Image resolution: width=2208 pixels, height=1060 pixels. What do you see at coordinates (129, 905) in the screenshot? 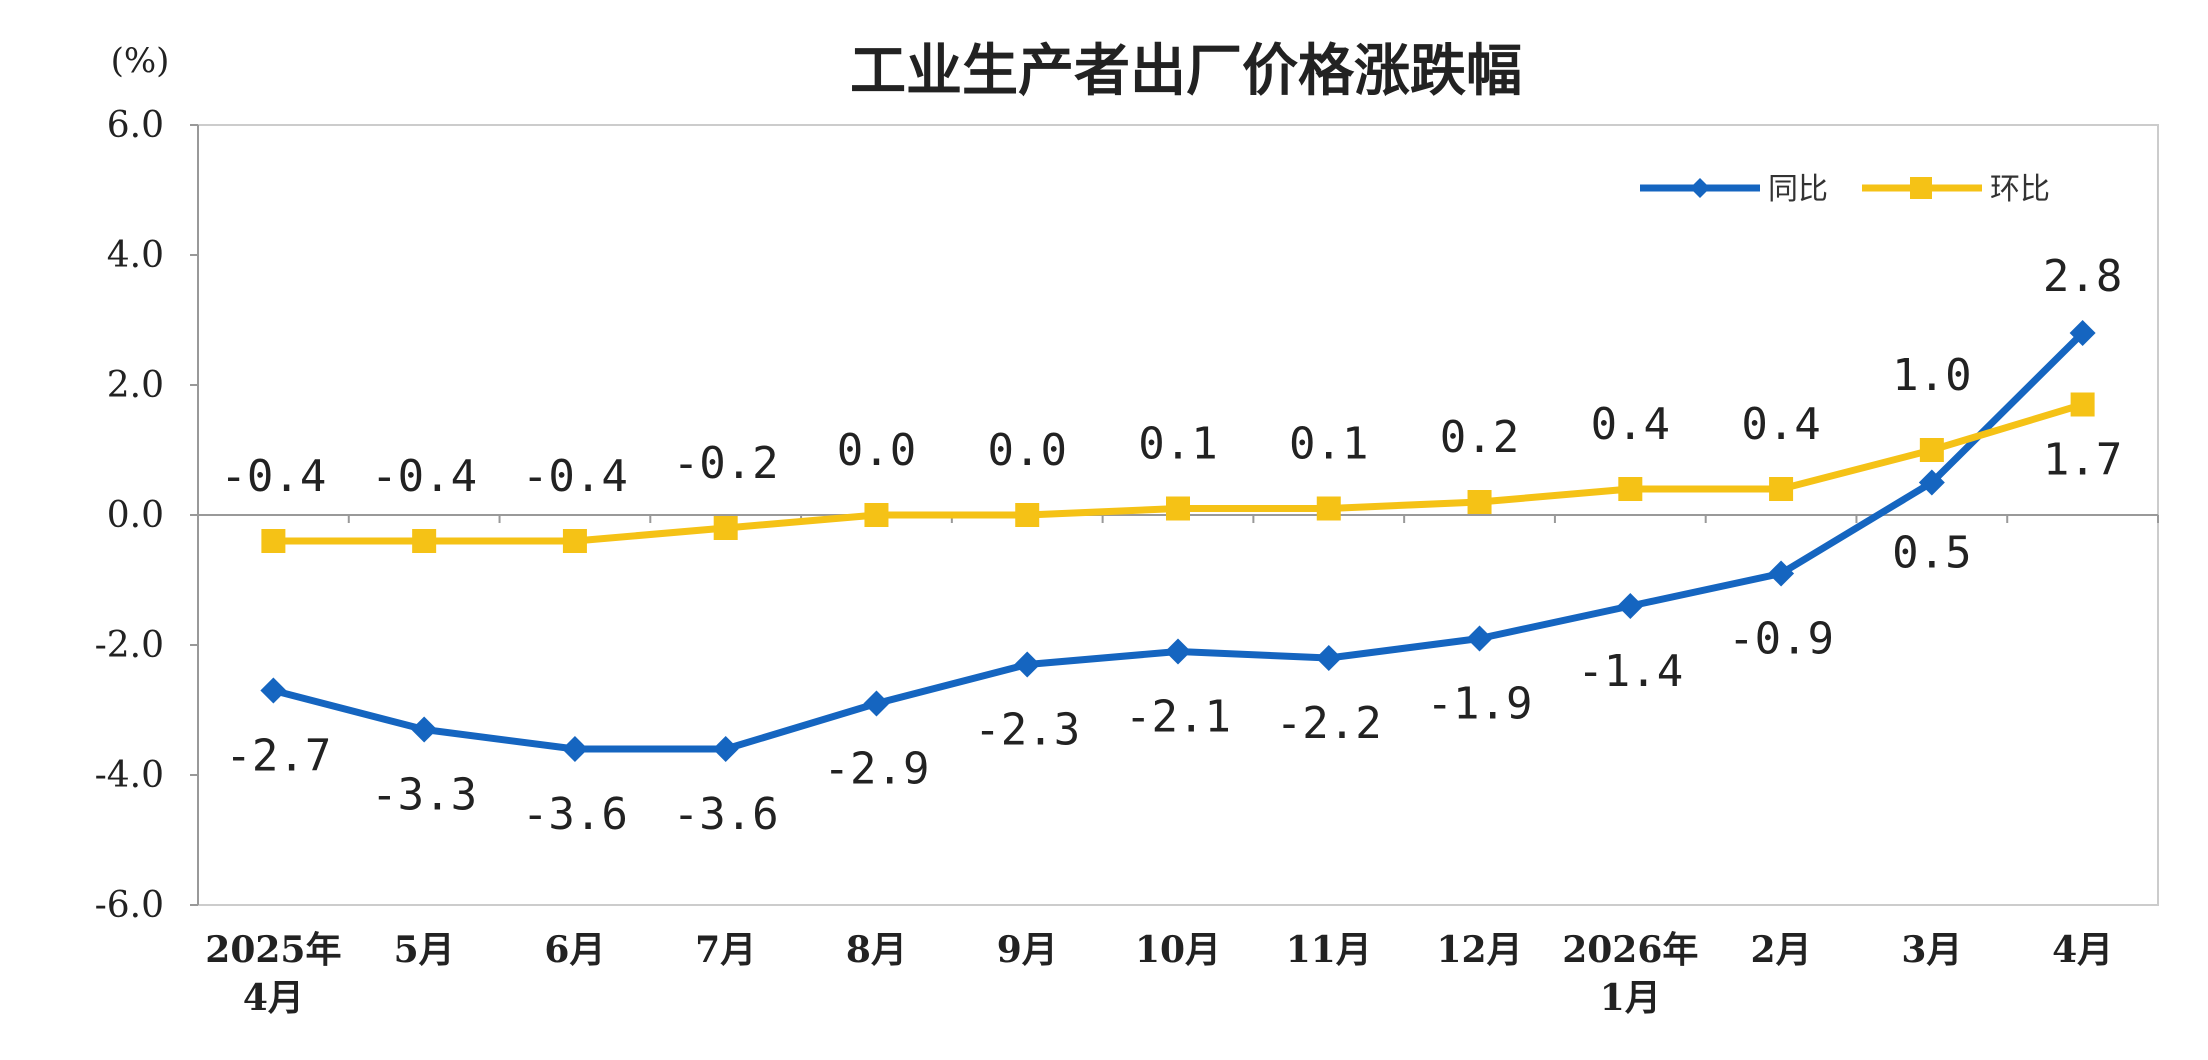
I see `y-tick-label: -6.0` at bounding box center [129, 905].